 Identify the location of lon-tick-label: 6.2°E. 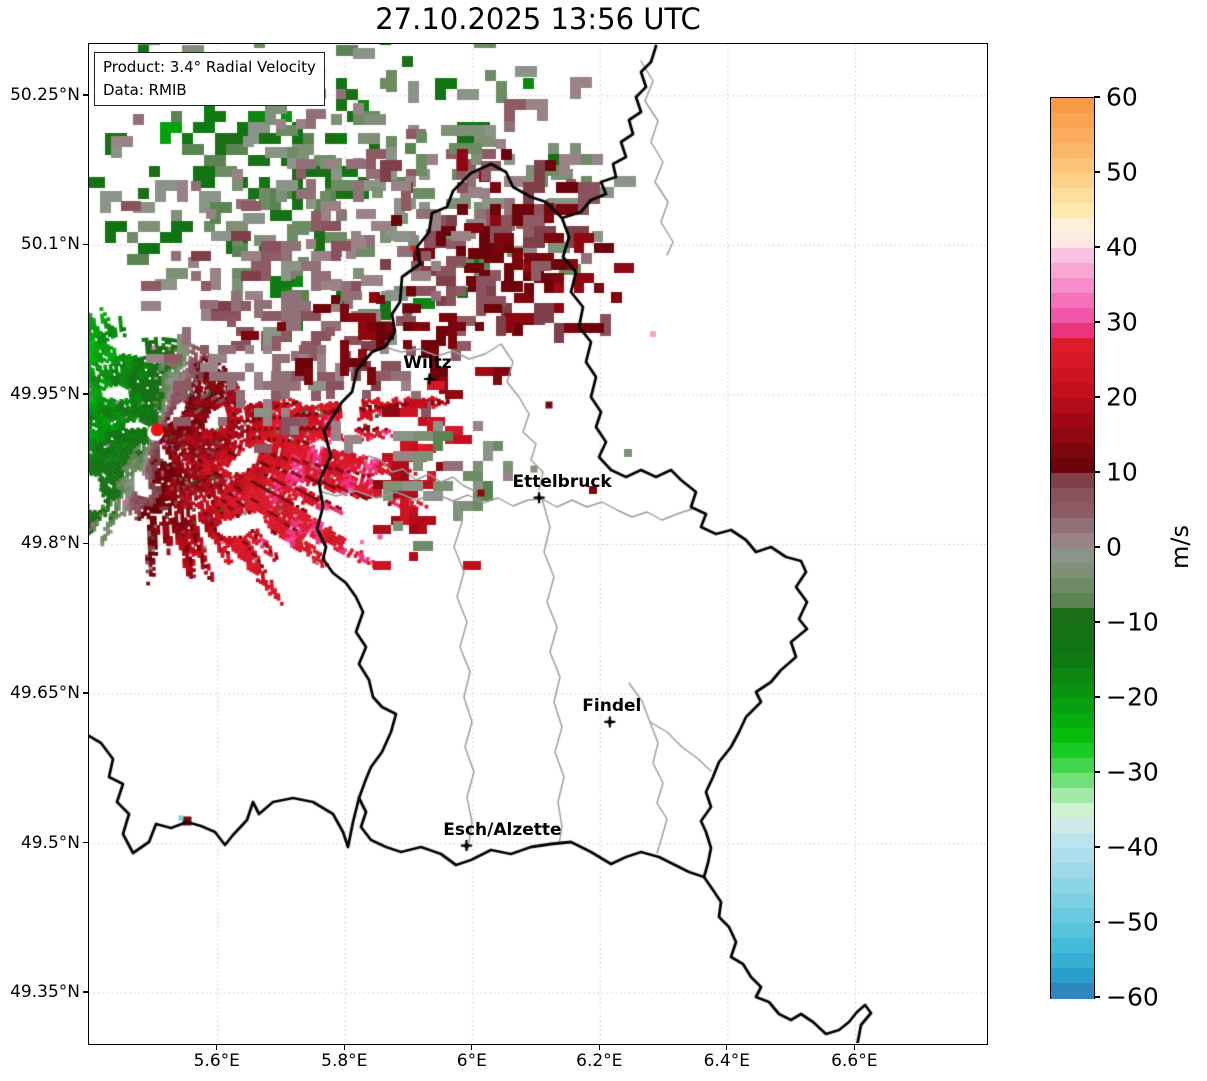
(599, 1061).